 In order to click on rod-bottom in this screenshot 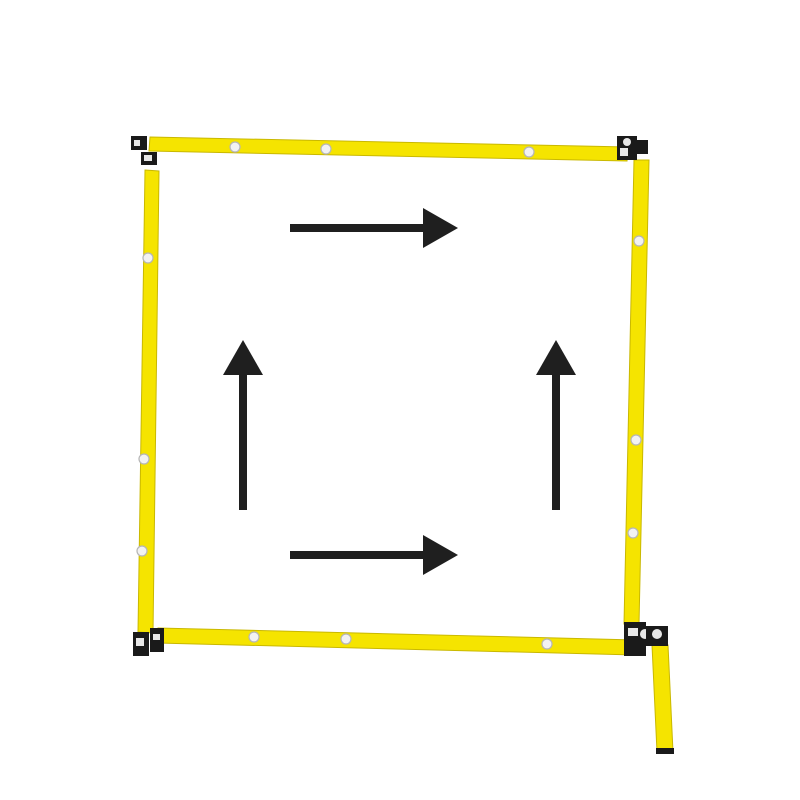, I will do `click(396, 641)`.